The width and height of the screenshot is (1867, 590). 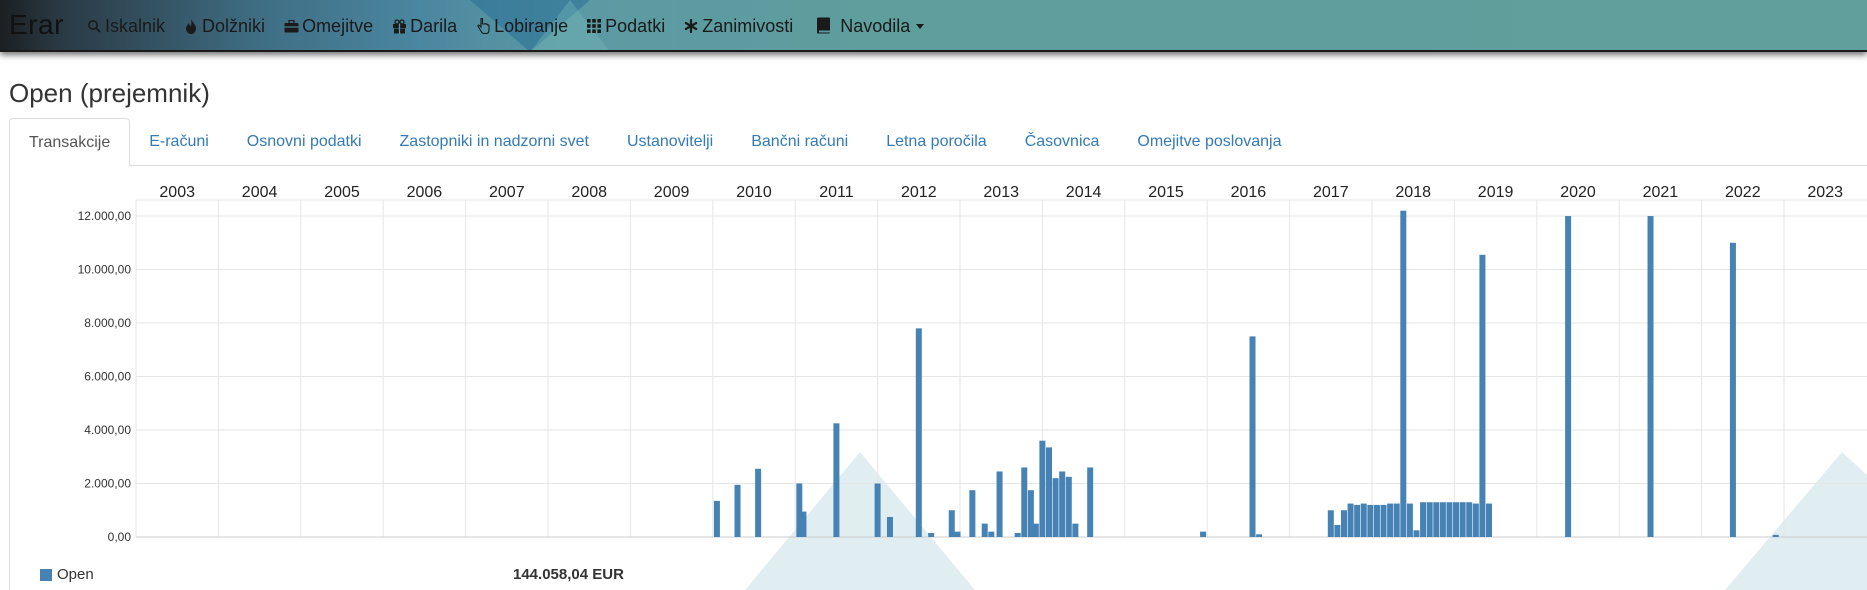 I want to click on x-tick-label: 2008, so click(x=589, y=192).